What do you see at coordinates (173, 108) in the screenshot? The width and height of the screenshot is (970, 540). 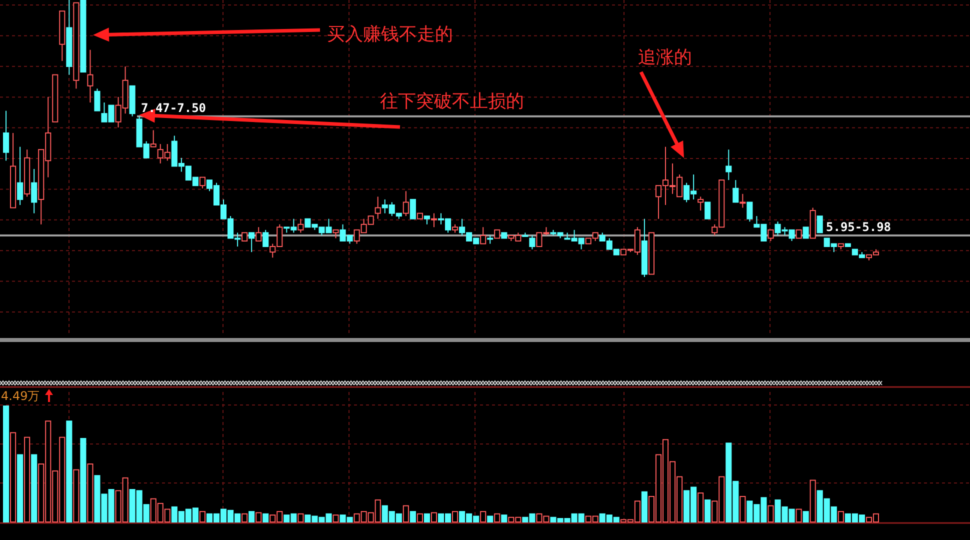 I see `annotation: 7.47-7.50` at bounding box center [173, 108].